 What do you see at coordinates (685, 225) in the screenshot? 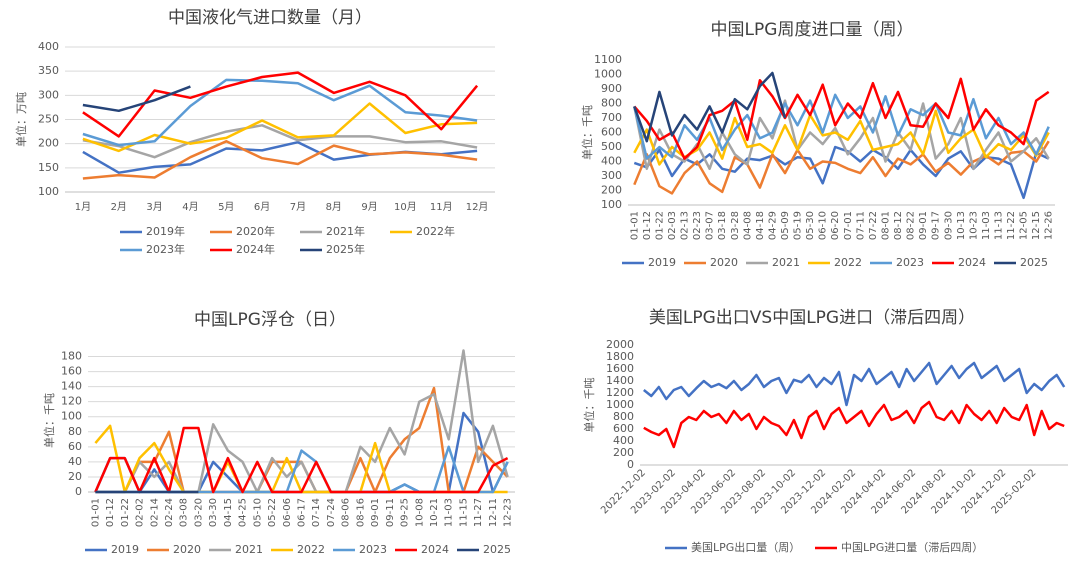
I see `x-tick-label: 02-13` at bounding box center [685, 225].